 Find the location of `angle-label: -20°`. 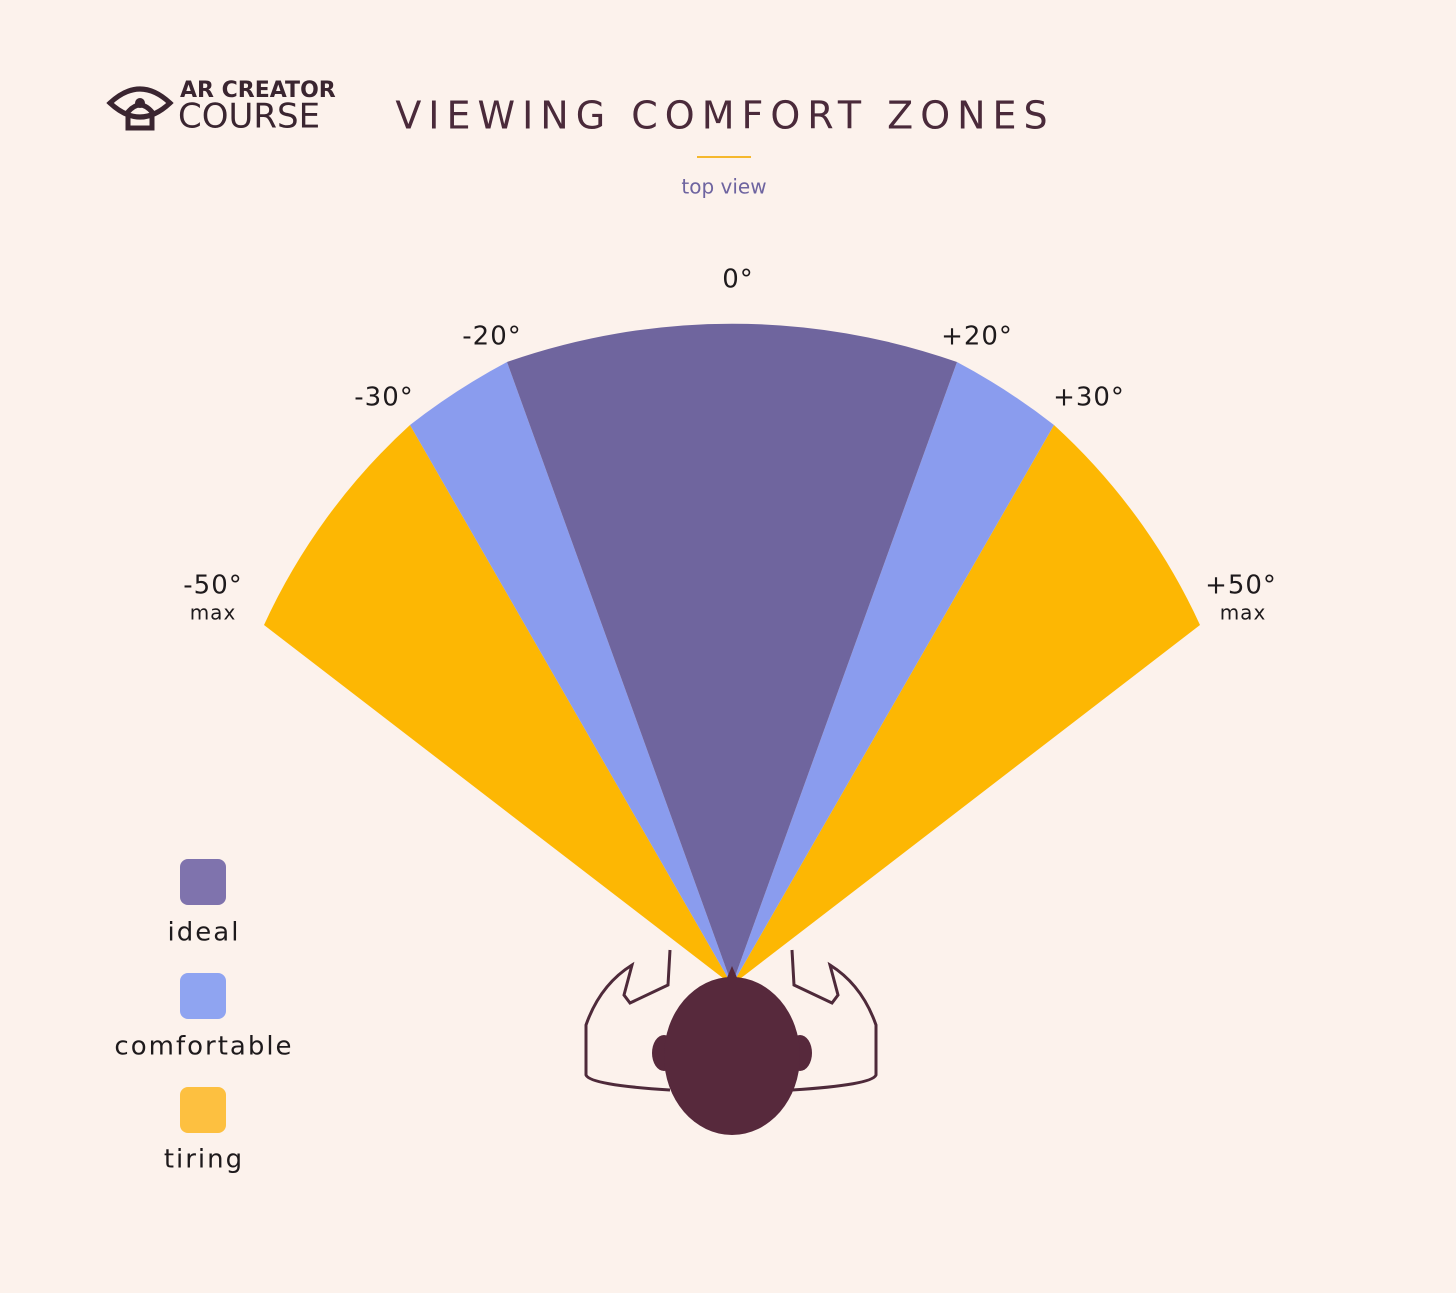

angle-label: -20° is located at coordinates (491, 337).